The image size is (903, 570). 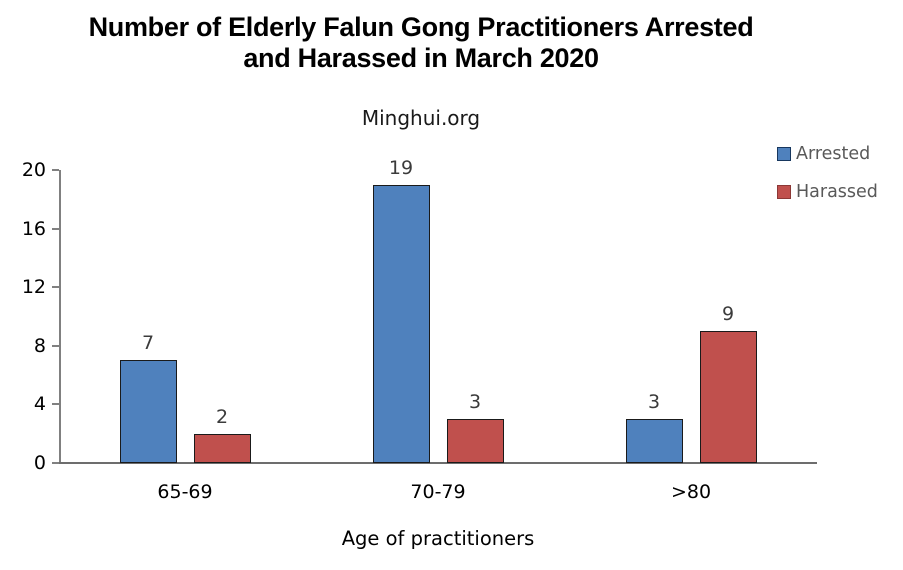 I want to click on legend-item-arrested: Arrested, so click(x=827, y=154).